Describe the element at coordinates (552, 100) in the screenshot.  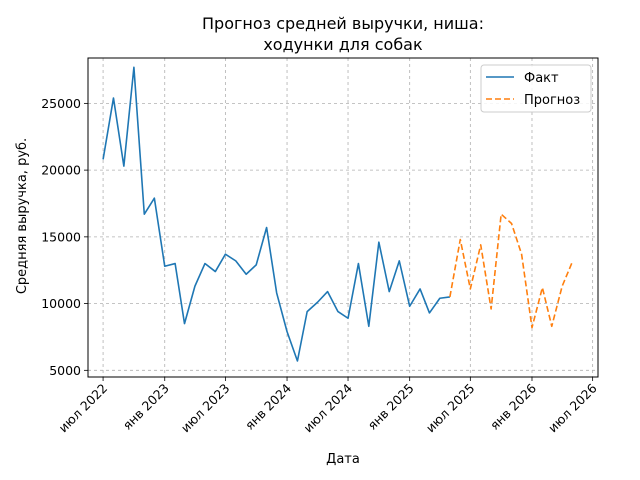
I see `legend-label: Прогноз` at that location.